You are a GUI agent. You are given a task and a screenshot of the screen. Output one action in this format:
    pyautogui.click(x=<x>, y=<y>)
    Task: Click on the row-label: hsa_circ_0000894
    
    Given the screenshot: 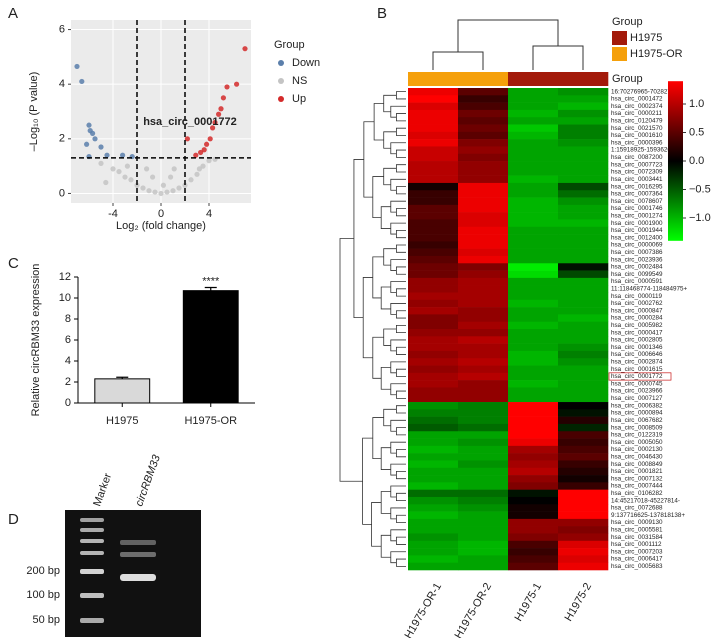 What is the action you would take?
    pyautogui.click(x=637, y=413)
    